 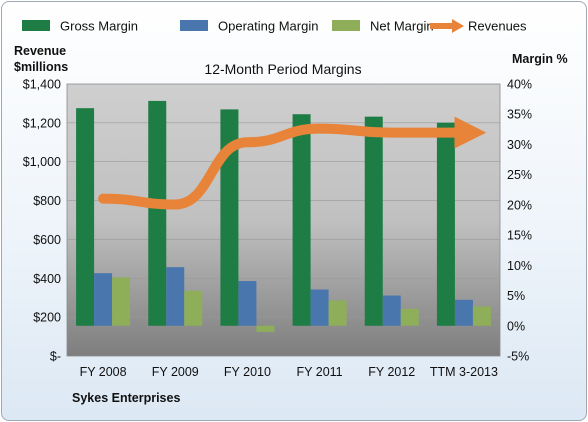 What do you see at coordinates (519, 266) in the screenshot?
I see `right-tick-label: 10%` at bounding box center [519, 266].